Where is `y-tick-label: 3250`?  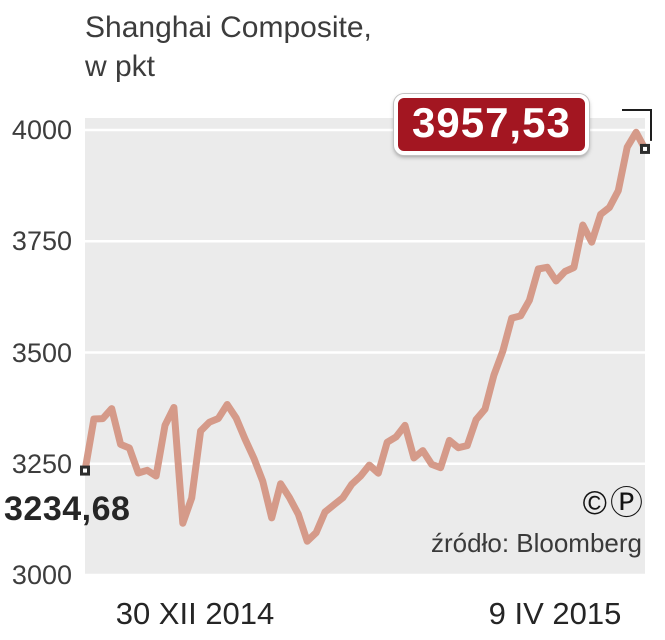 y-tick-label: 3250 is located at coordinates (41, 463).